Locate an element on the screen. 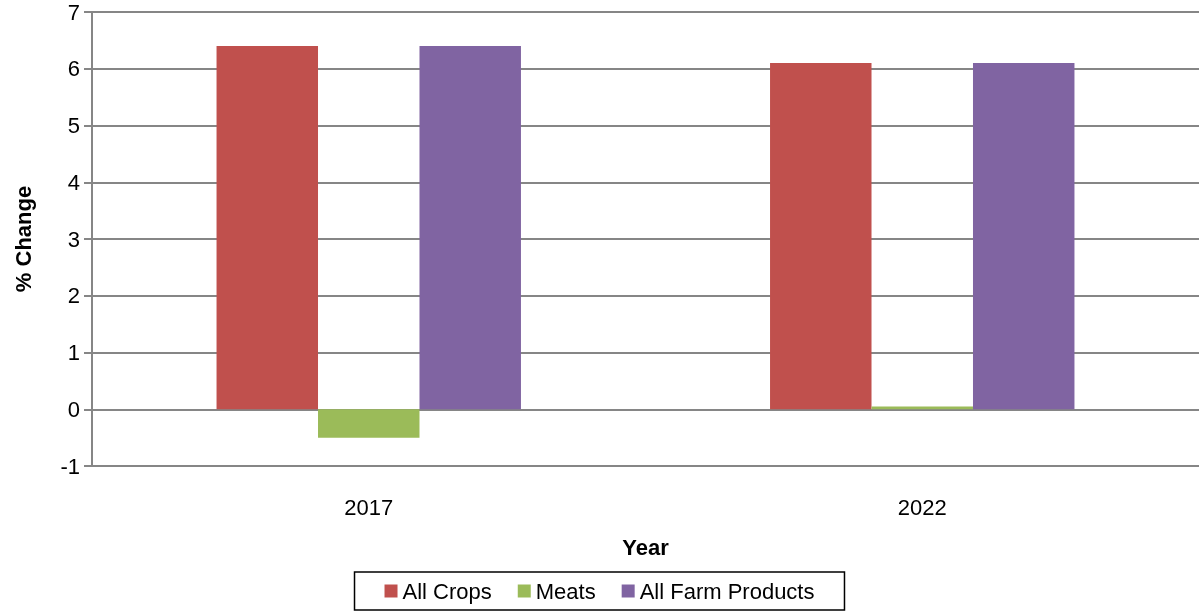 Image resolution: width=1199 pixels, height=613 pixels. x-tick-label: 2017 is located at coordinates (369, 507).